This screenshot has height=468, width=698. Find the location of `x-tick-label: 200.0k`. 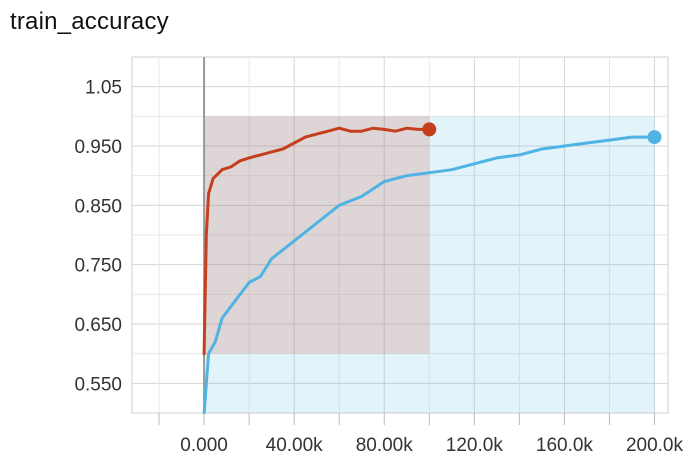

x-tick-label: 200.0k is located at coordinates (655, 445).